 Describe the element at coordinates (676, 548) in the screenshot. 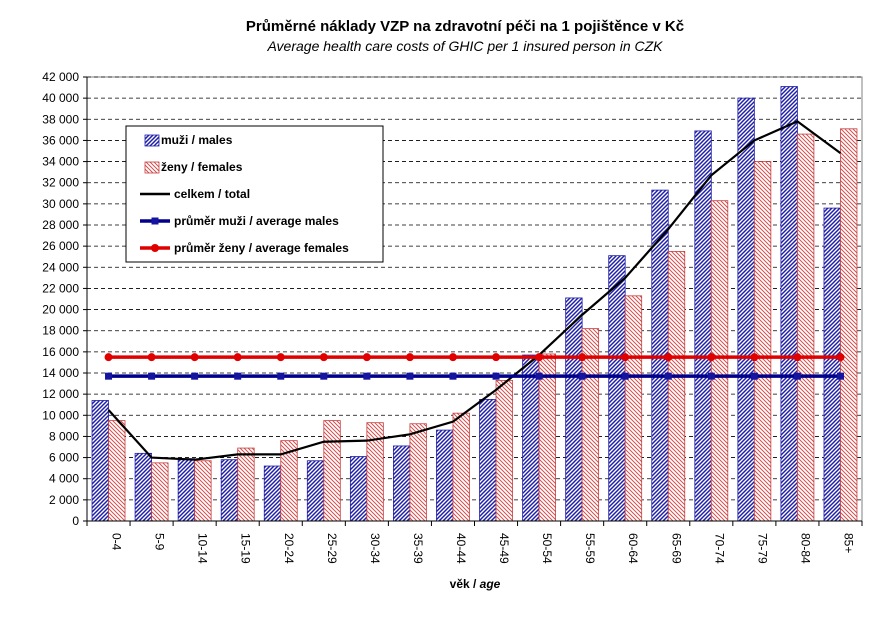

I see `x-tick-label: 65-69` at that location.